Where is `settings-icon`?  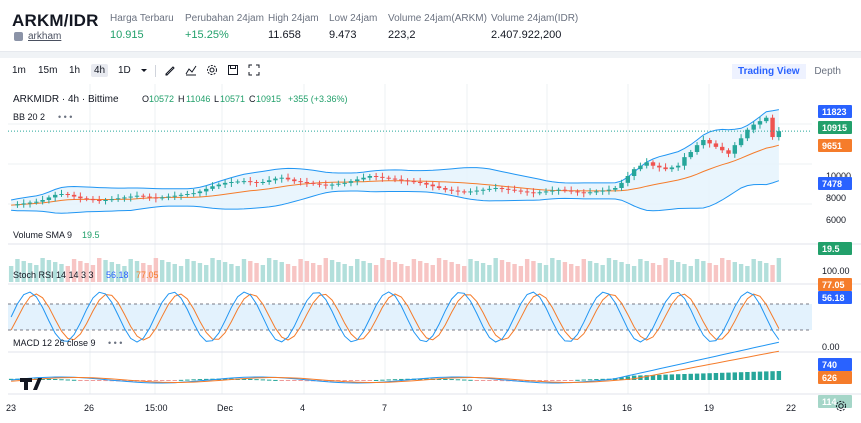 settings-icon is located at coordinates (212, 70).